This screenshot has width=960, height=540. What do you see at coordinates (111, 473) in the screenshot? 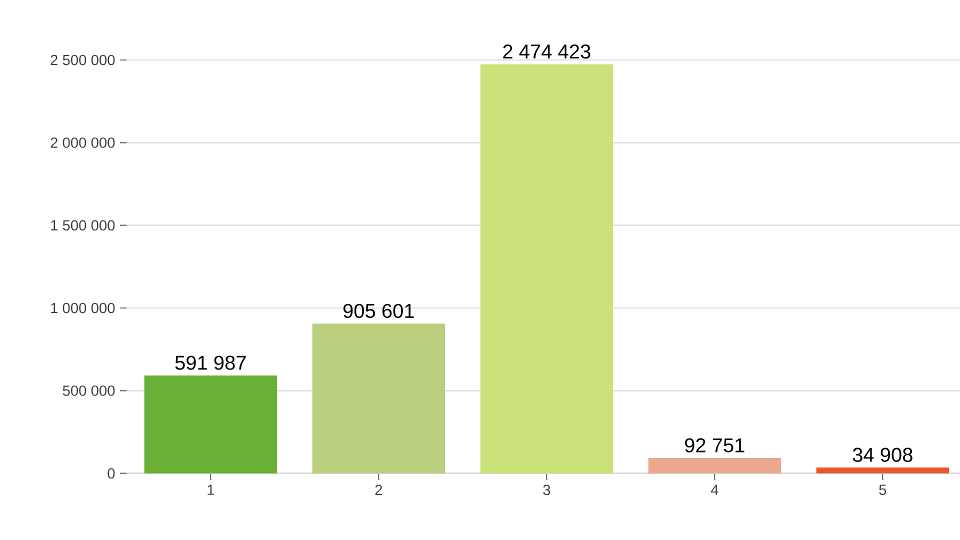
I see `y-tick-label: 0` at bounding box center [111, 473].